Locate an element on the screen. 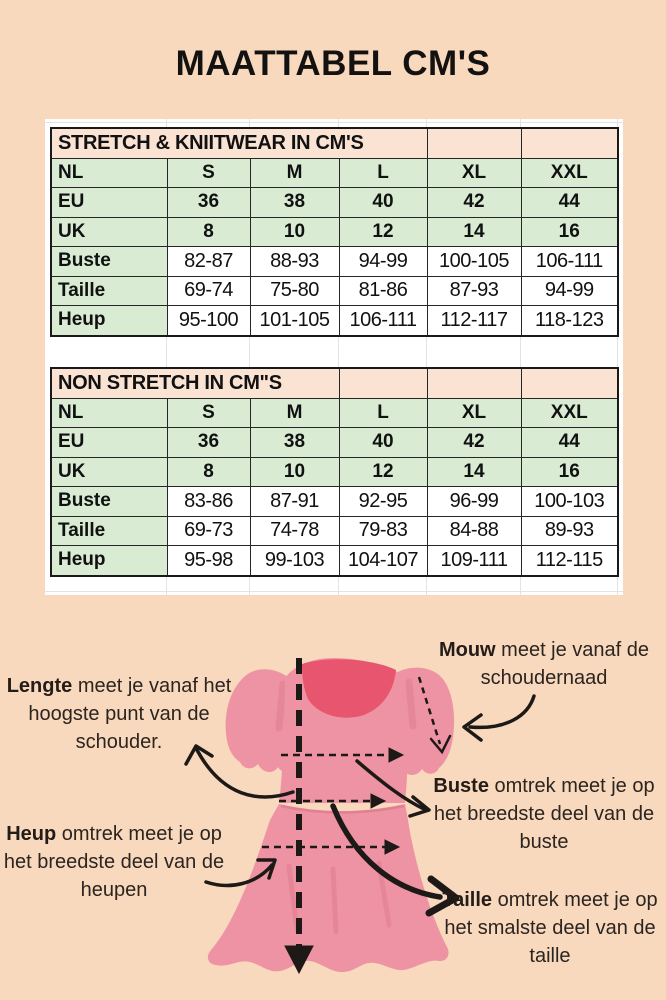  table-value-cell: 112-117 is located at coordinates (474, 320).